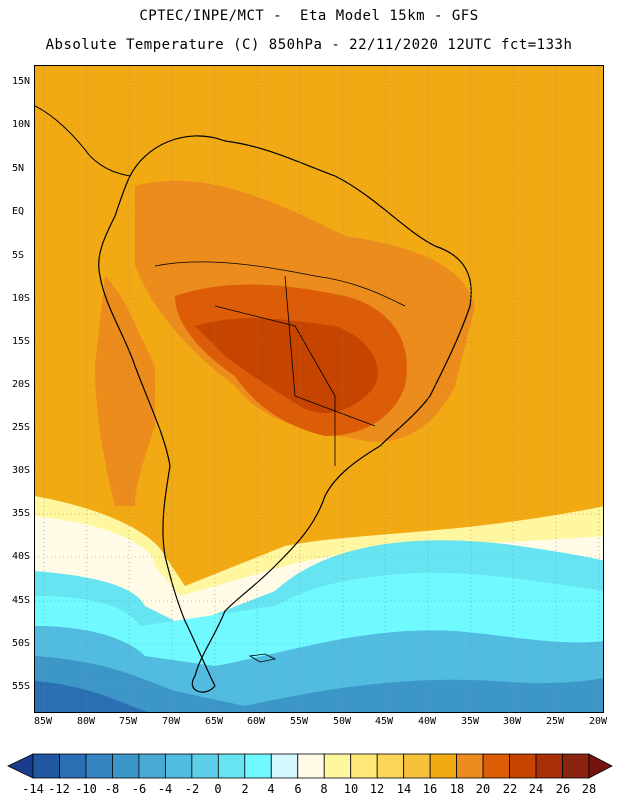  I want to click on field-band-neg4, so click(319, 684).